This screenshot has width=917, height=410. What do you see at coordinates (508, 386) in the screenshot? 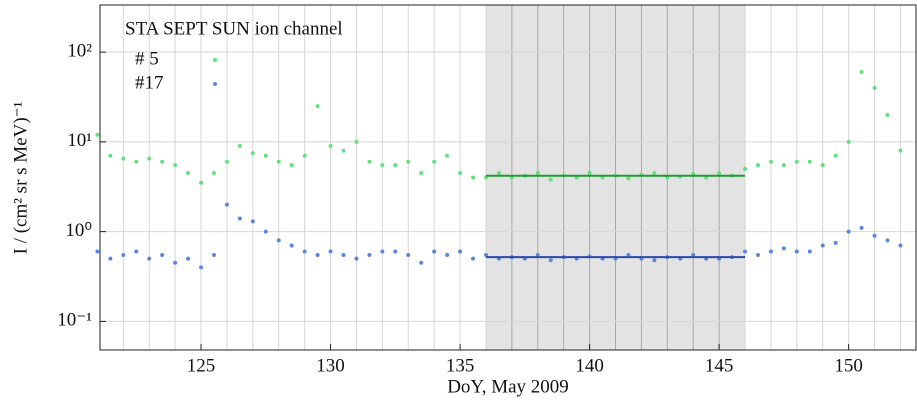
I see `x-axis-label: DoY, May 2009` at bounding box center [508, 386].